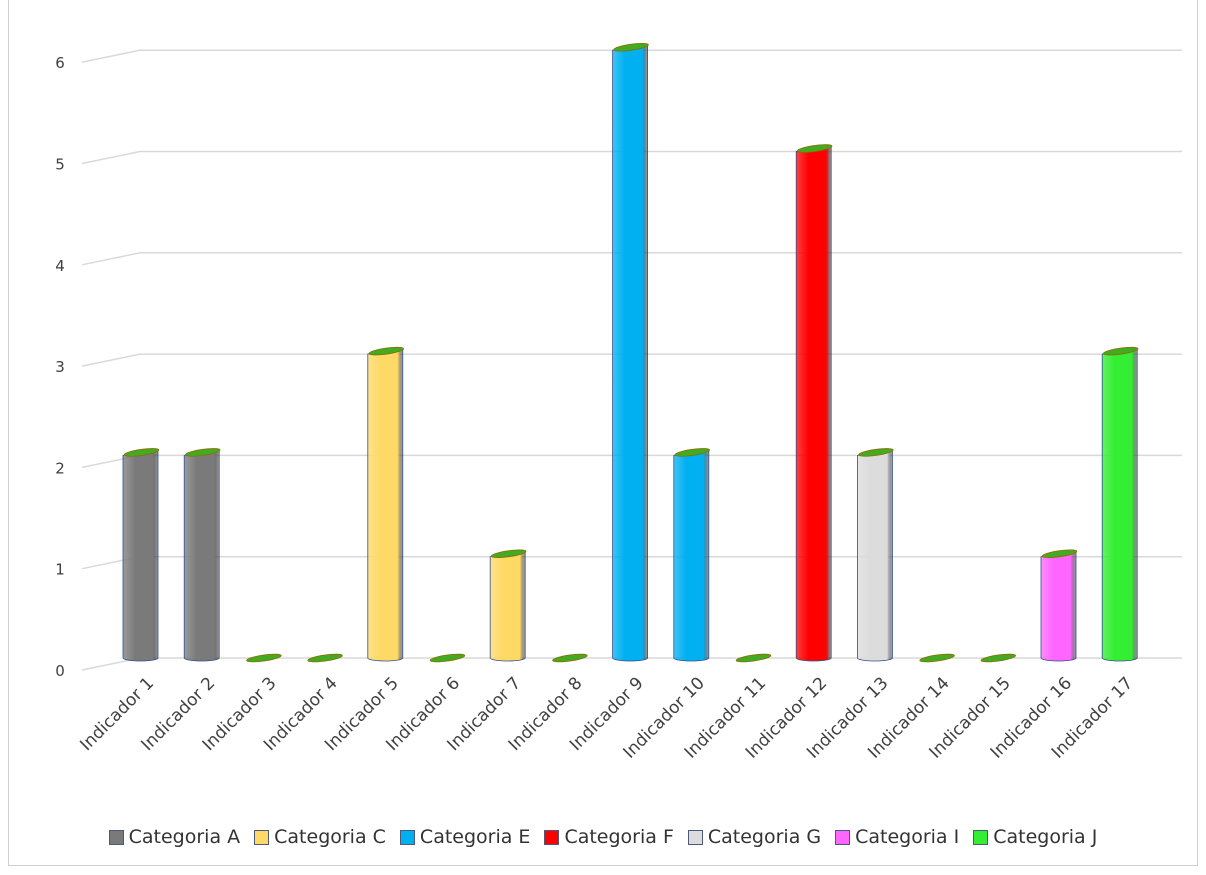 Image resolution: width=1206 pixels, height=875 pixels. I want to click on y-tick-label: 1, so click(60, 570).